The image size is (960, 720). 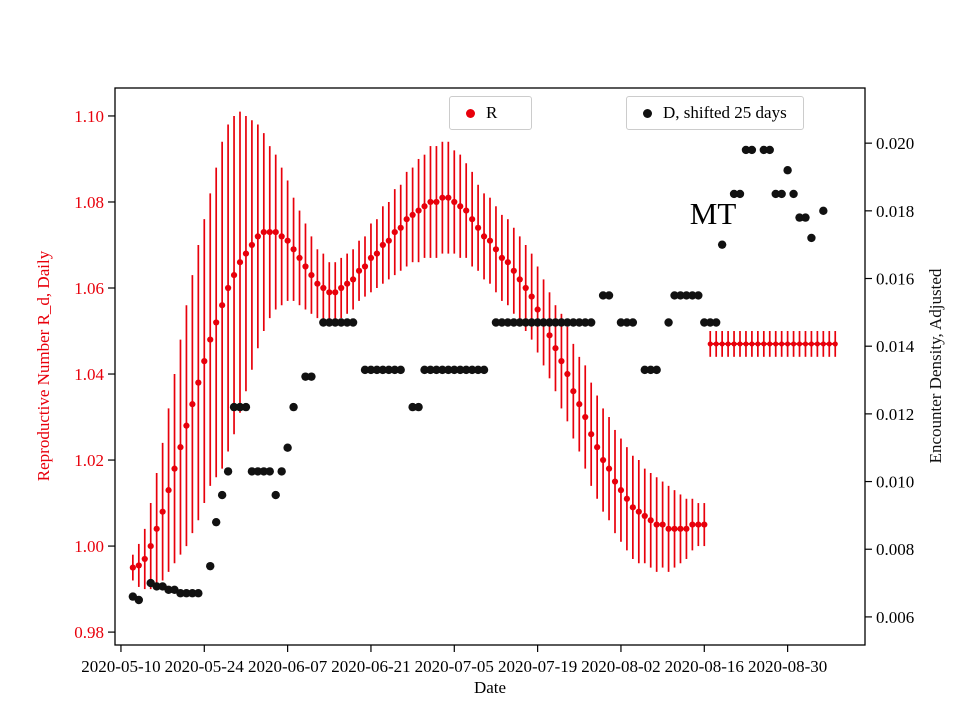 What do you see at coordinates (890, 380) in the screenshot?
I see `y-right-ticks: 0.006 0.008 0.010 0.012 0.014 0.016 0.018 0.020` at bounding box center [890, 380].